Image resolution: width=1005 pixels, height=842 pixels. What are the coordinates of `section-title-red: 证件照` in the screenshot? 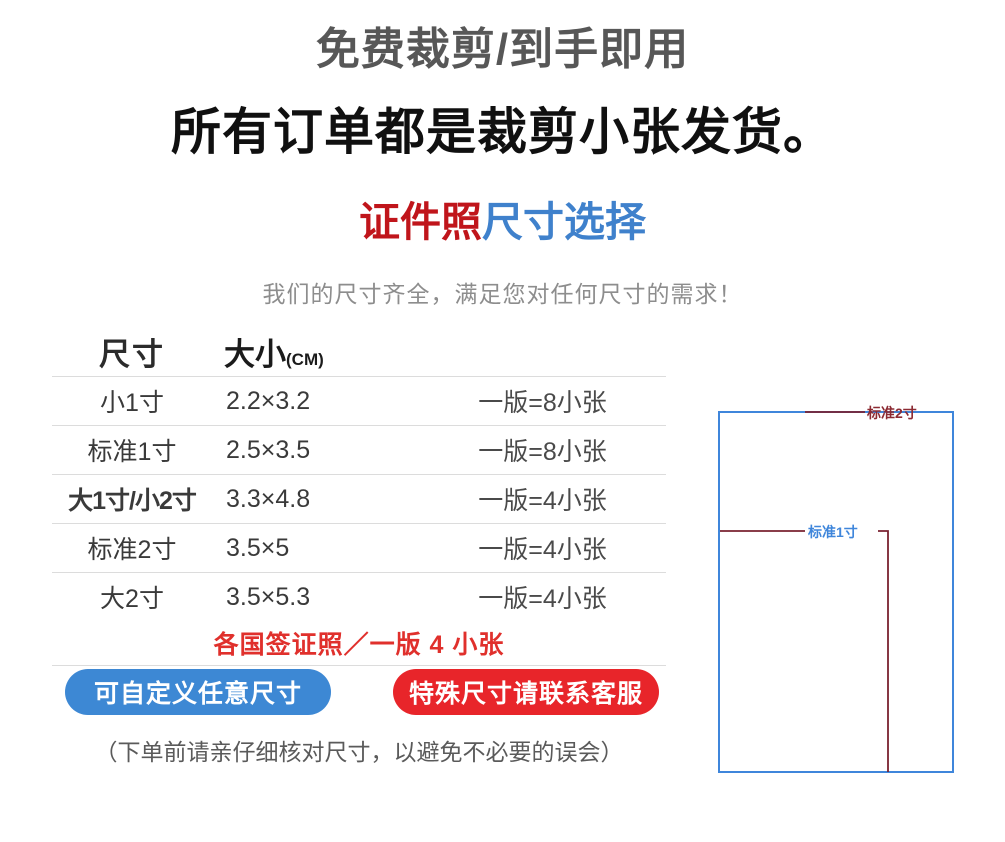 It's located at (420, 222).